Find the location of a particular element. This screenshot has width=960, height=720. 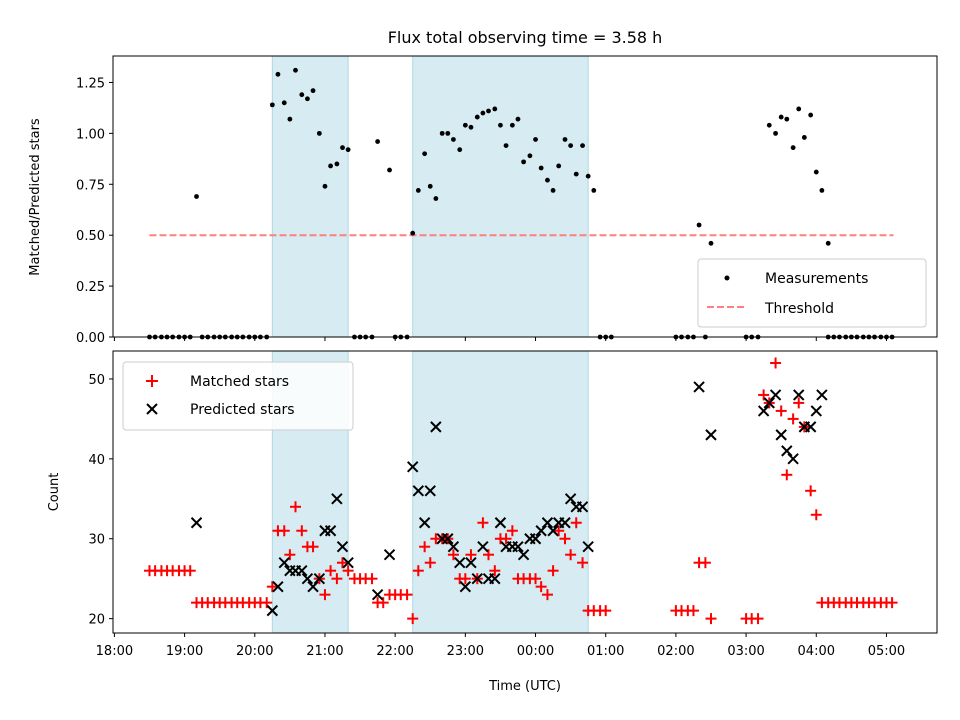

x-tick-label: 18:00 is located at coordinates (114, 651).